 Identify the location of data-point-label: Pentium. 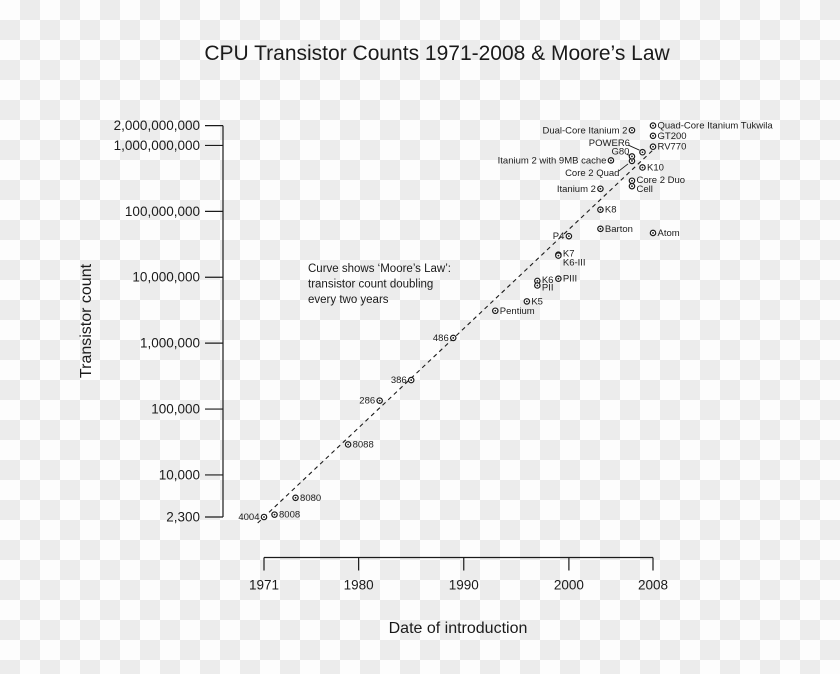
(517, 311).